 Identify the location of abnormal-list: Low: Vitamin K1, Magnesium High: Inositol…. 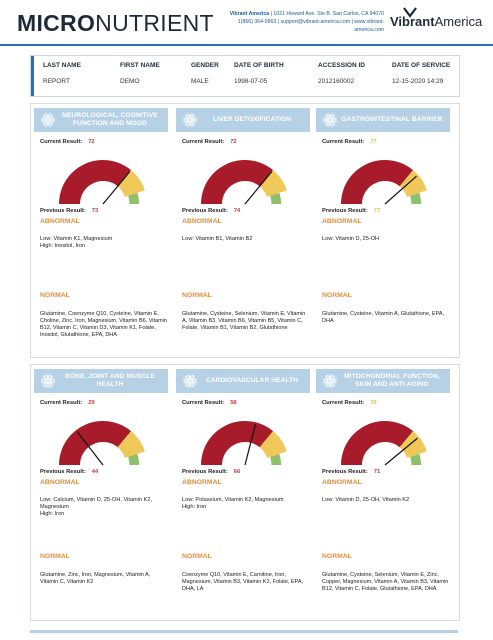
(103, 243).